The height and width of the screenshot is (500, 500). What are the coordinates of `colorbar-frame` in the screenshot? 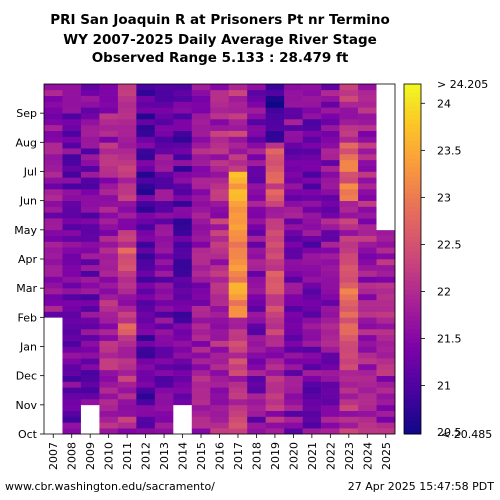 It's located at (412, 259).